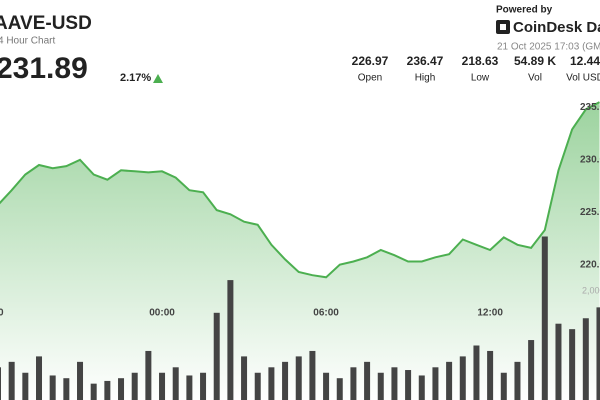 Image resolution: width=600 pixels, height=400 pixels. What do you see at coordinates (524, 10) in the screenshot?
I see `powered-by: Powered by` at bounding box center [524, 10].